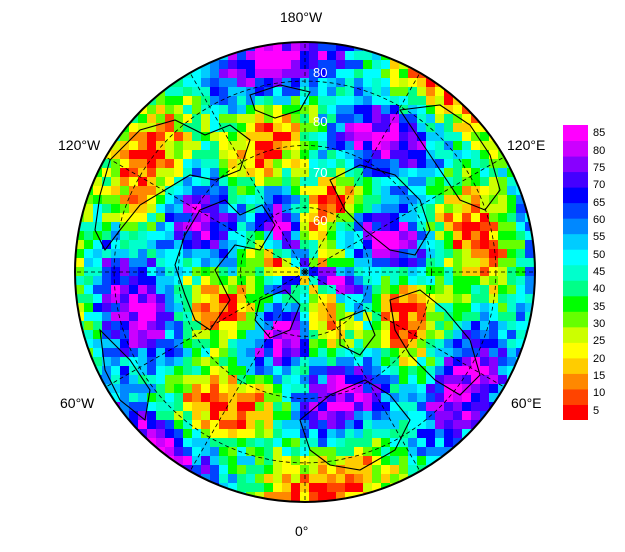 This screenshot has height=552, width=625. I want to click on colorbar-tick-label: 50, so click(599, 254).